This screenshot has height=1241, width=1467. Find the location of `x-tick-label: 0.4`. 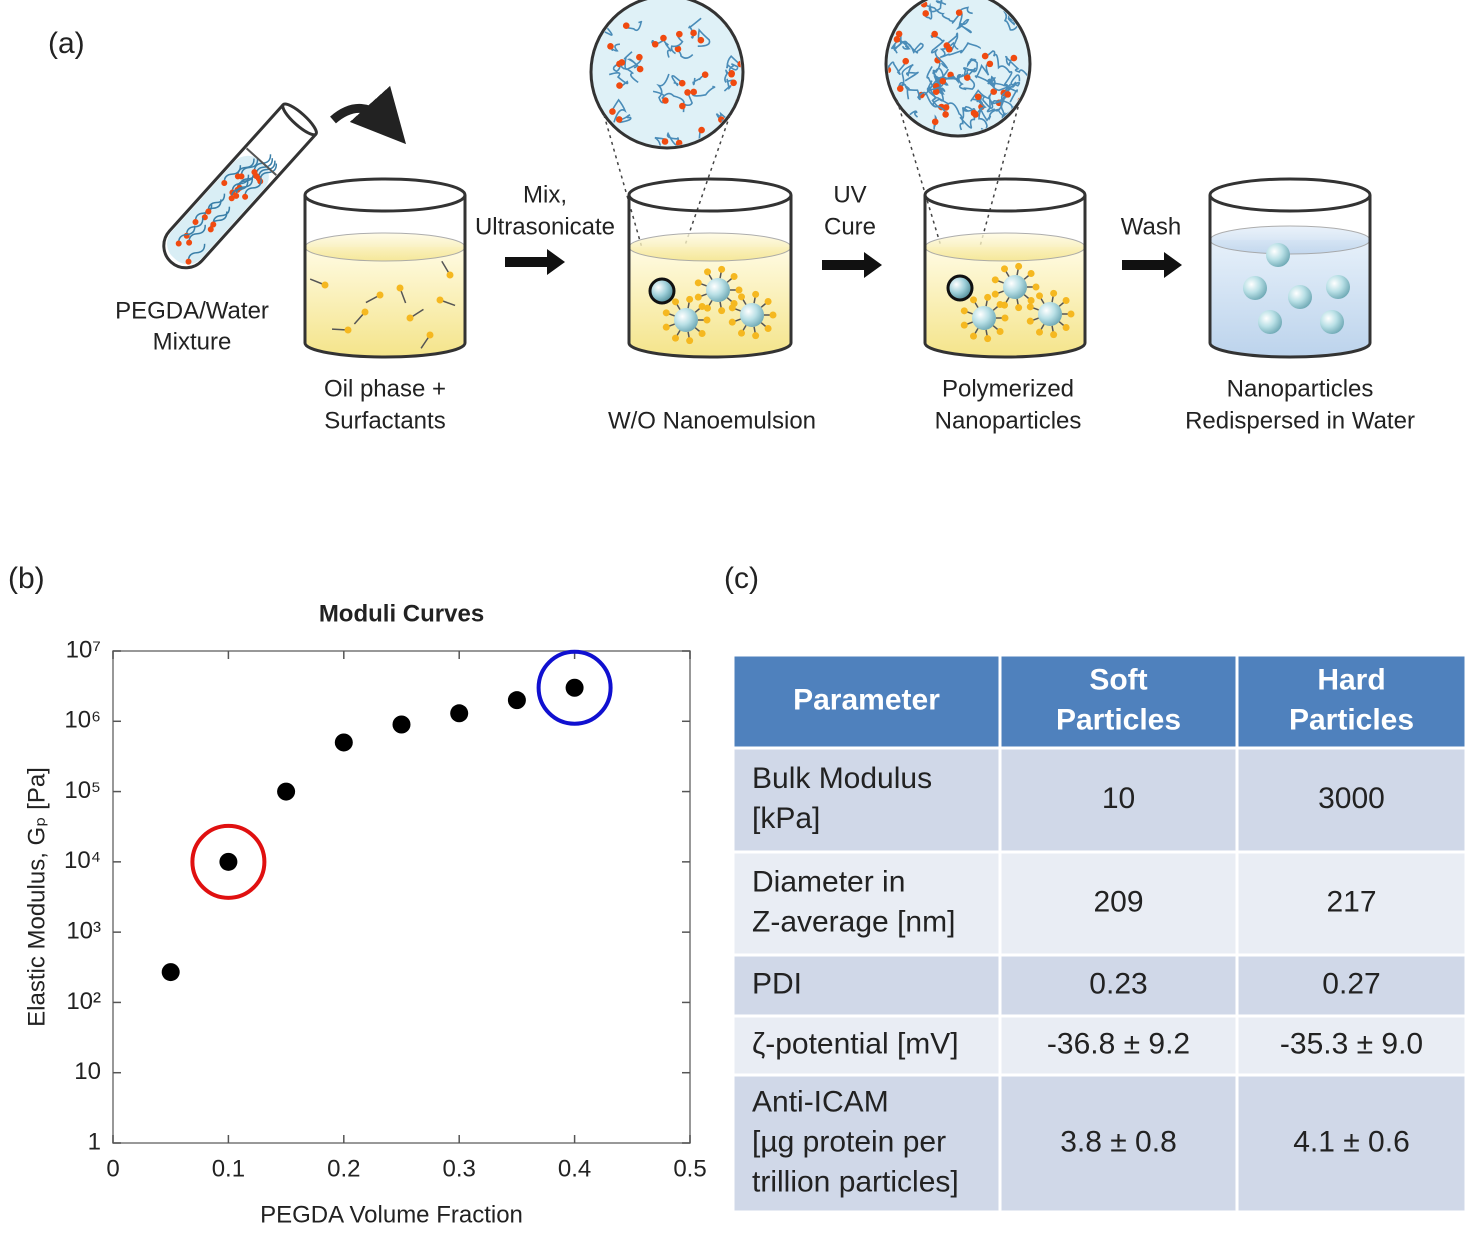

x-tick-label: 0.4 is located at coordinates (574, 1168).